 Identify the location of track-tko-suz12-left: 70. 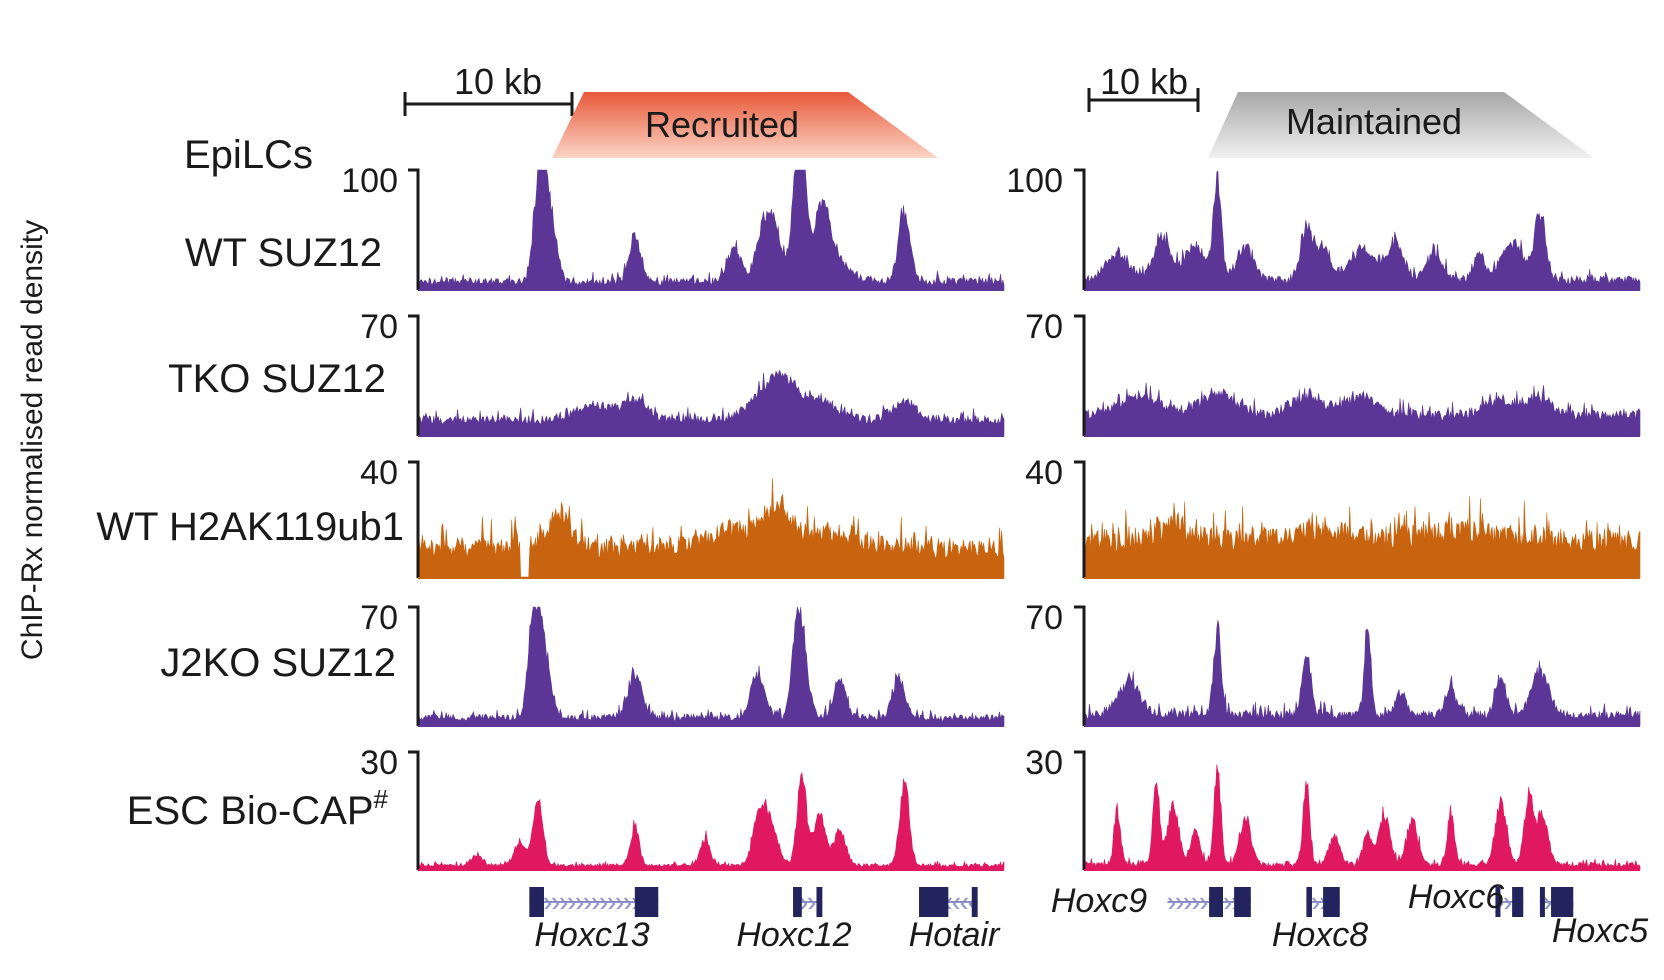
(682, 372).